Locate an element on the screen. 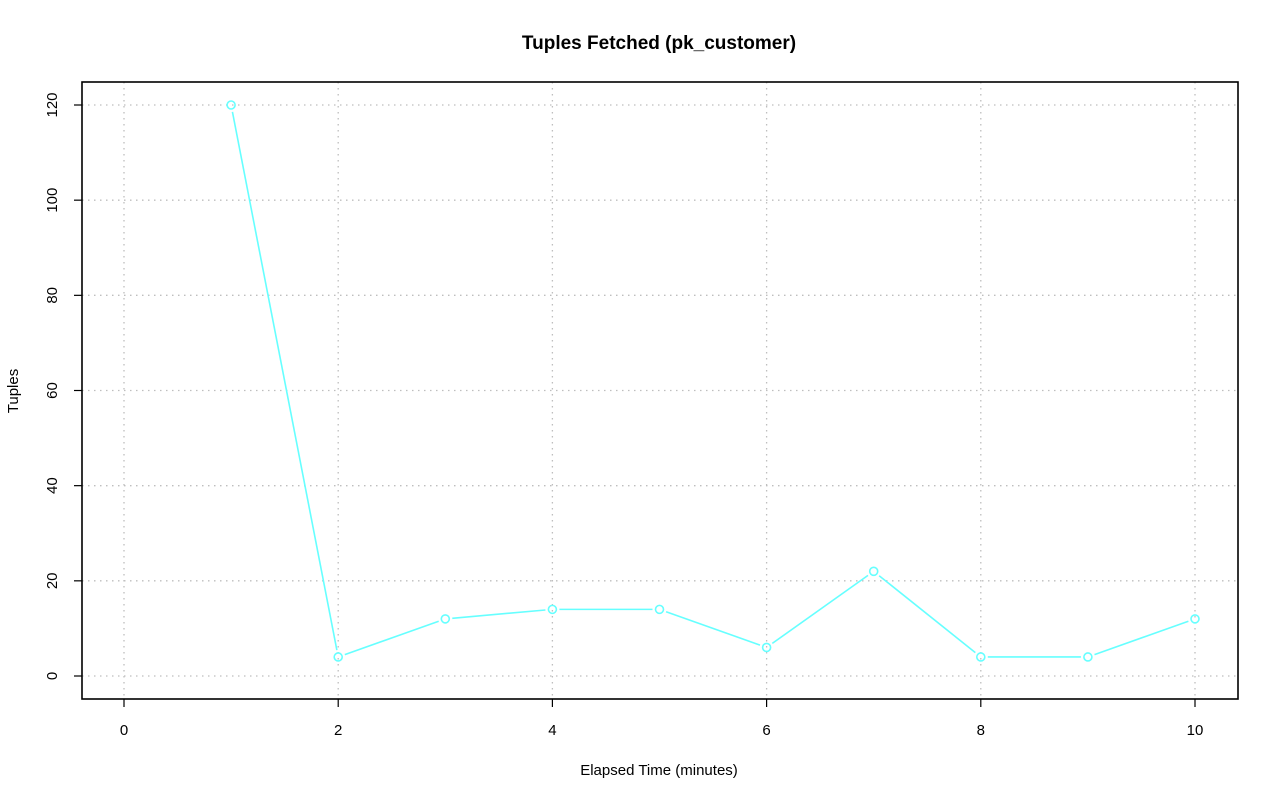 This screenshot has height=801, width=1280. y-tick-label: 0 is located at coordinates (52, 676).